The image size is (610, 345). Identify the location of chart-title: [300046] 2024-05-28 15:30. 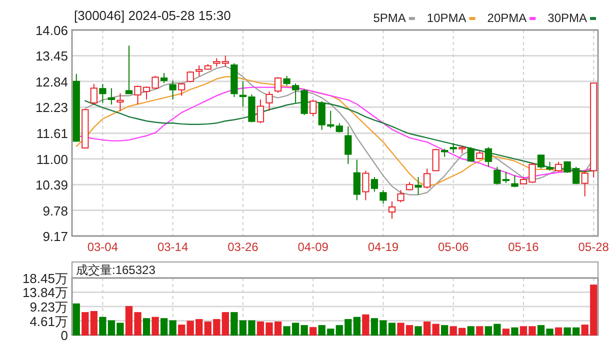
(152, 15).